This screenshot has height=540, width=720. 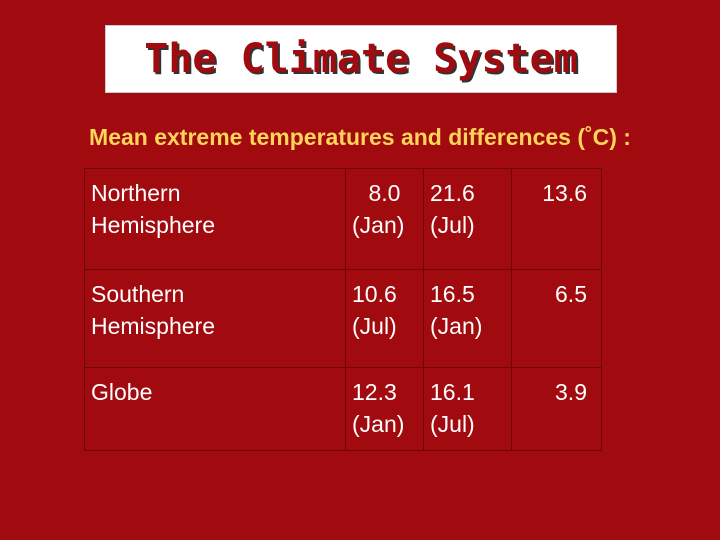 I want to click on max-temp-value: 16.1, so click(x=452, y=392).